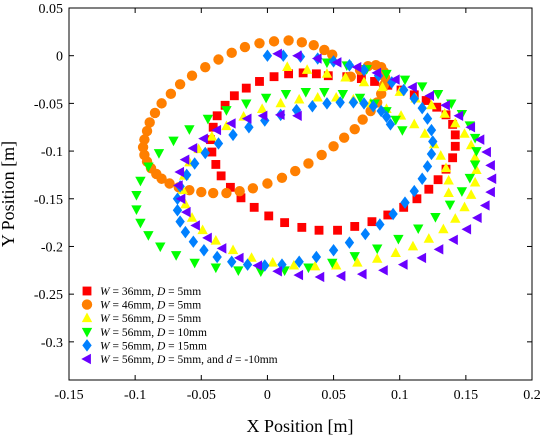 The height and width of the screenshot is (442, 550). Describe the element at coordinates (186, 333) in the screenshot. I see `legend-value-text: = 10mm` at that location.